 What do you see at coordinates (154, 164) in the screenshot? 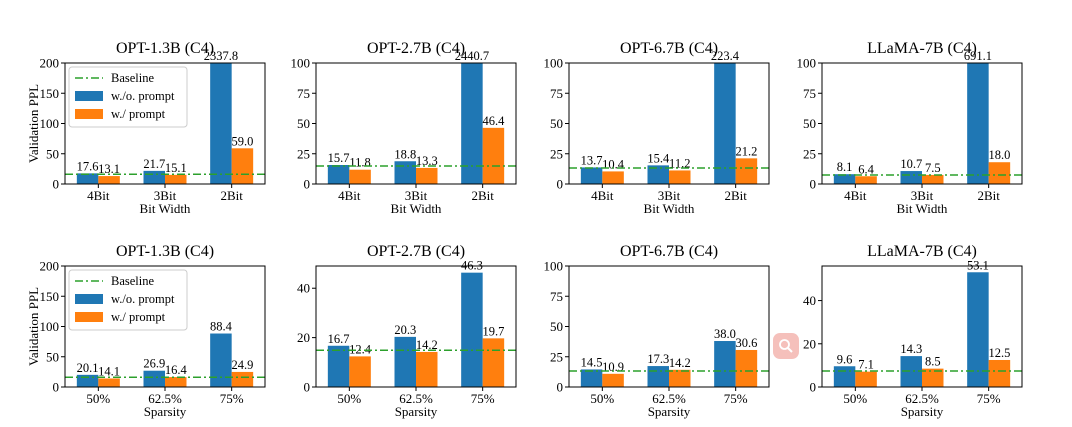
I see `data-label: 21.7` at bounding box center [154, 164].